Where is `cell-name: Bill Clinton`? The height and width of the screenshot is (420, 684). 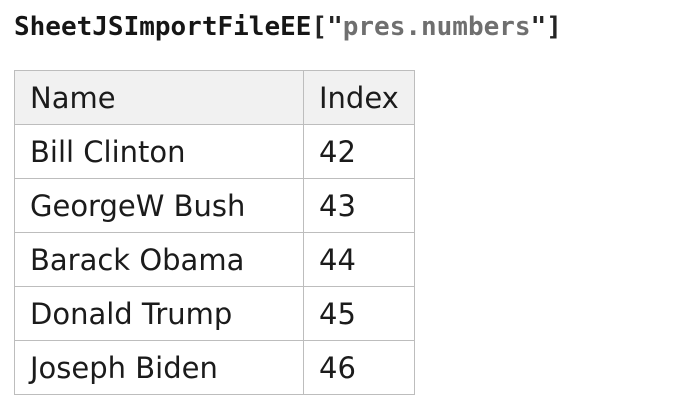
cell-name: Bill Clinton is located at coordinates (159, 151).